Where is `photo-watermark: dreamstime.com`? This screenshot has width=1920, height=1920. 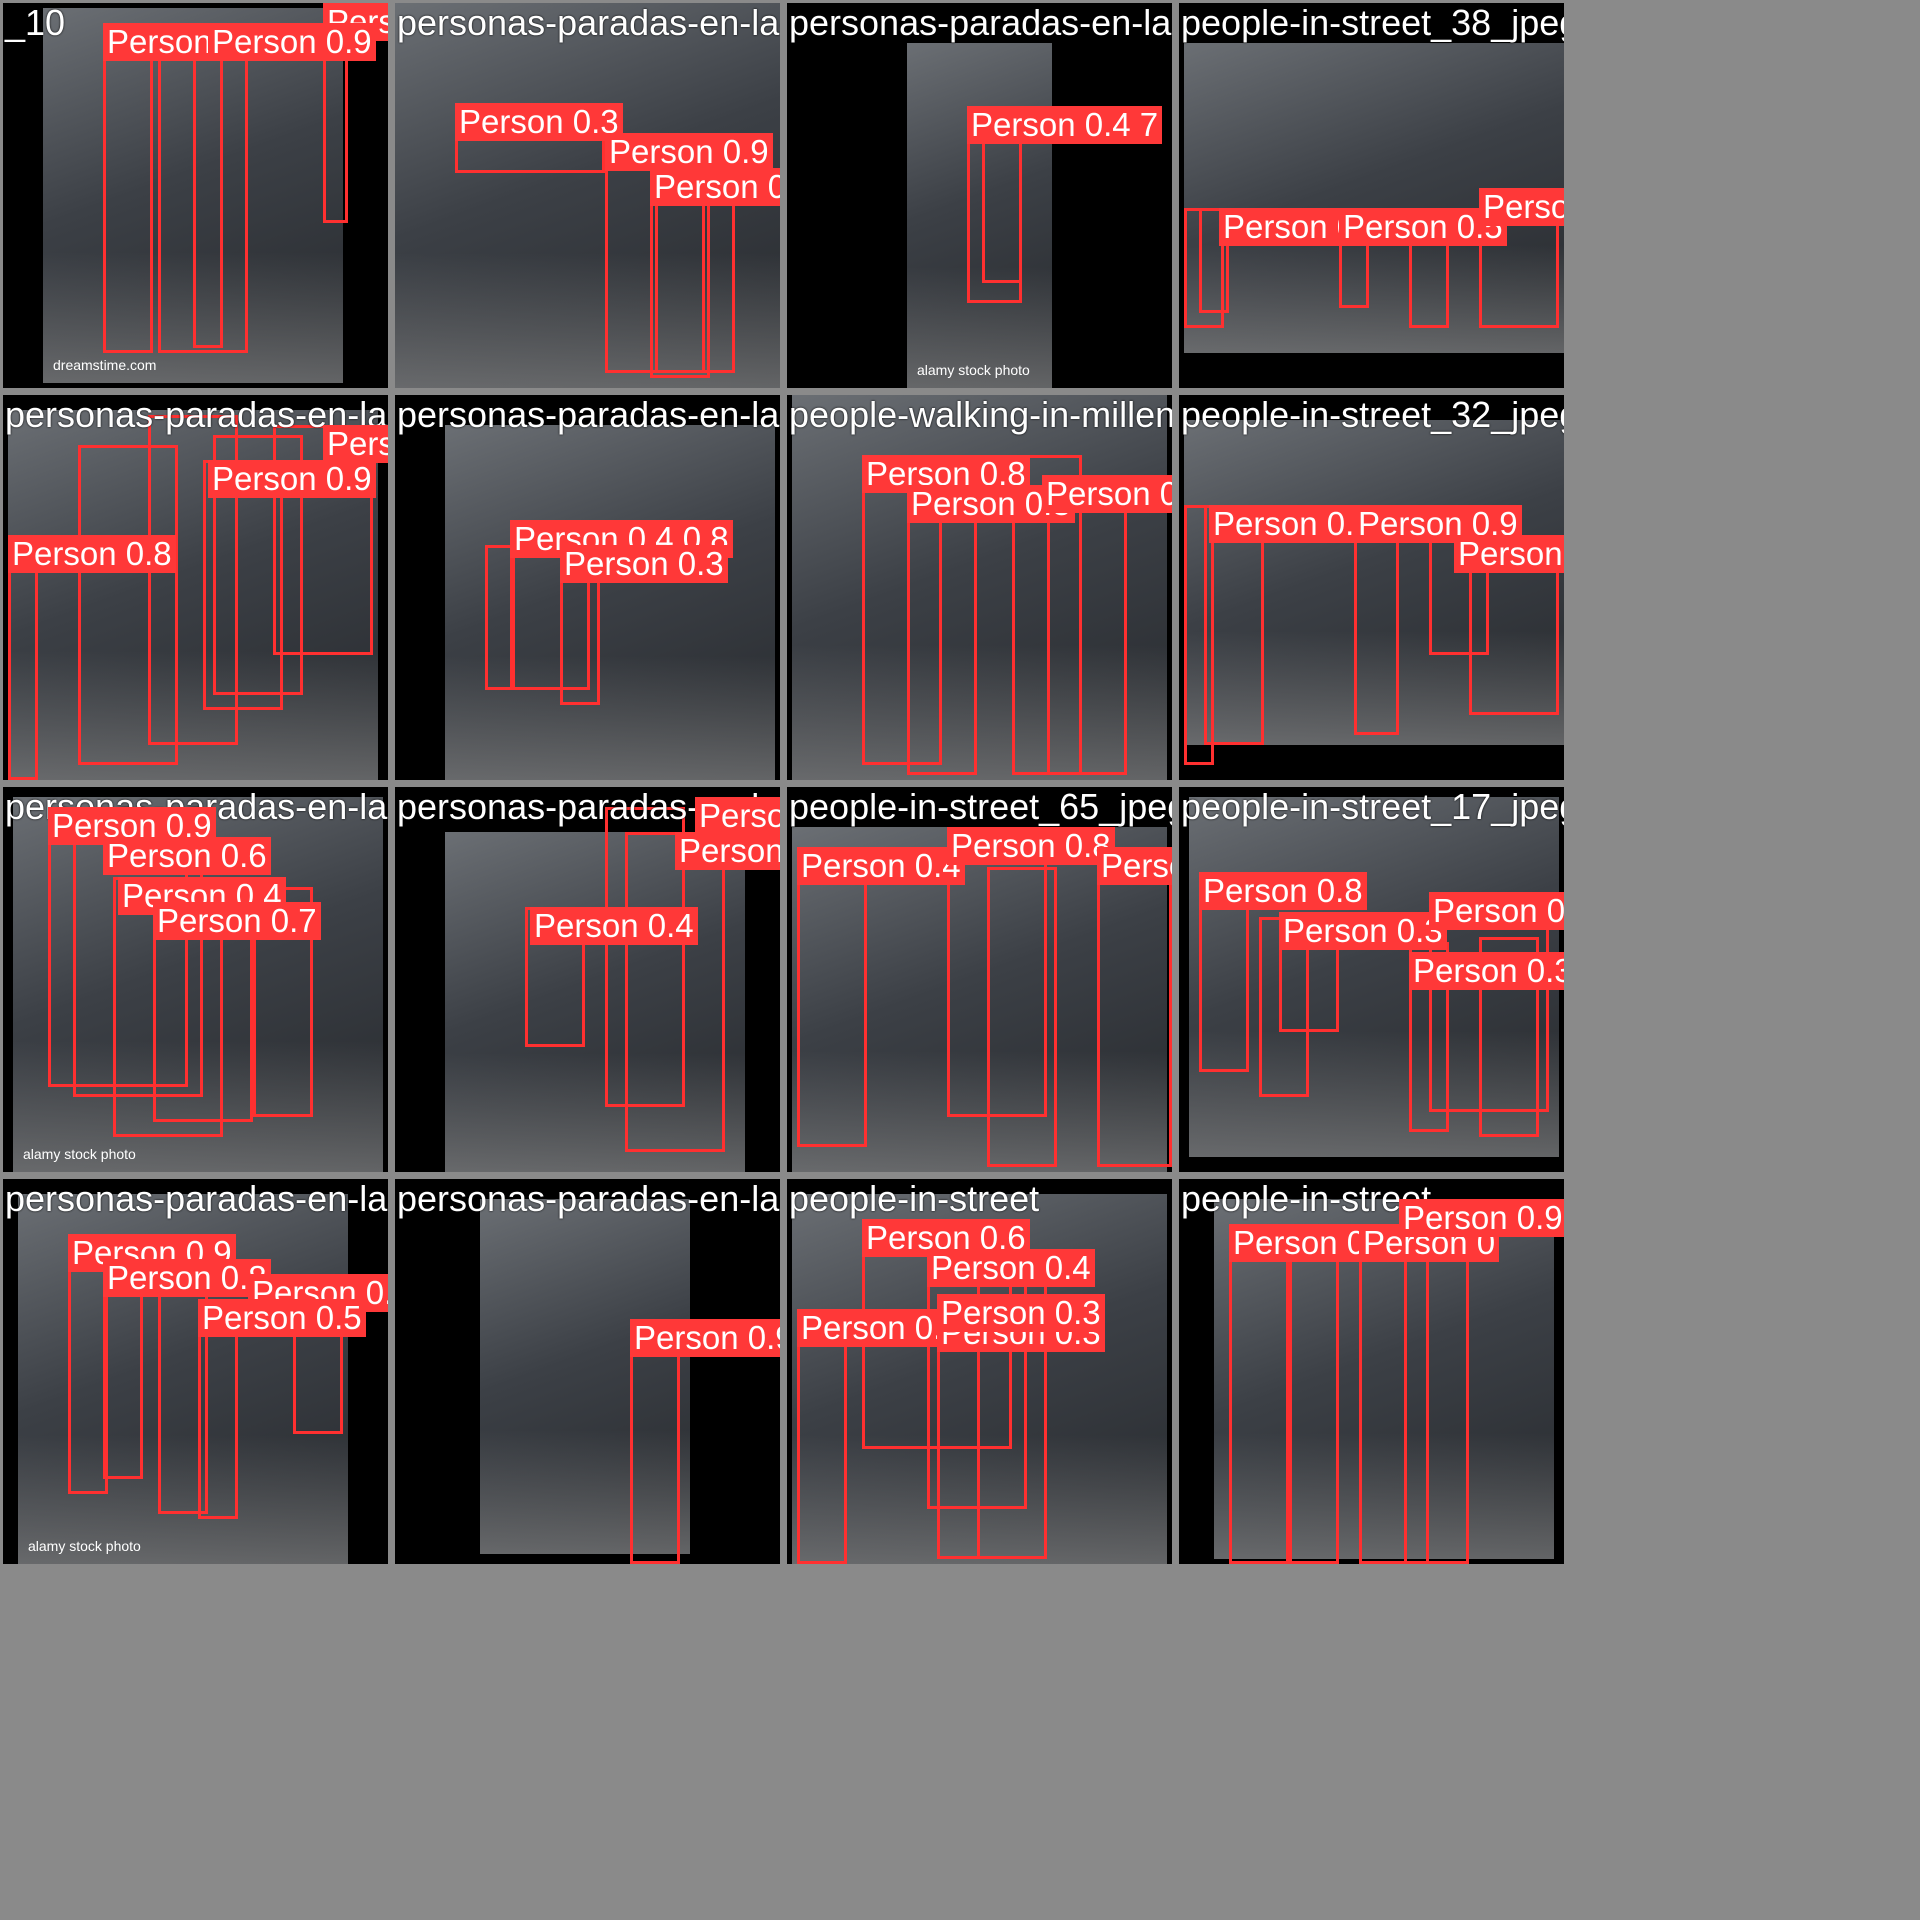 photo-watermark: dreamstime.com is located at coordinates (105, 365).